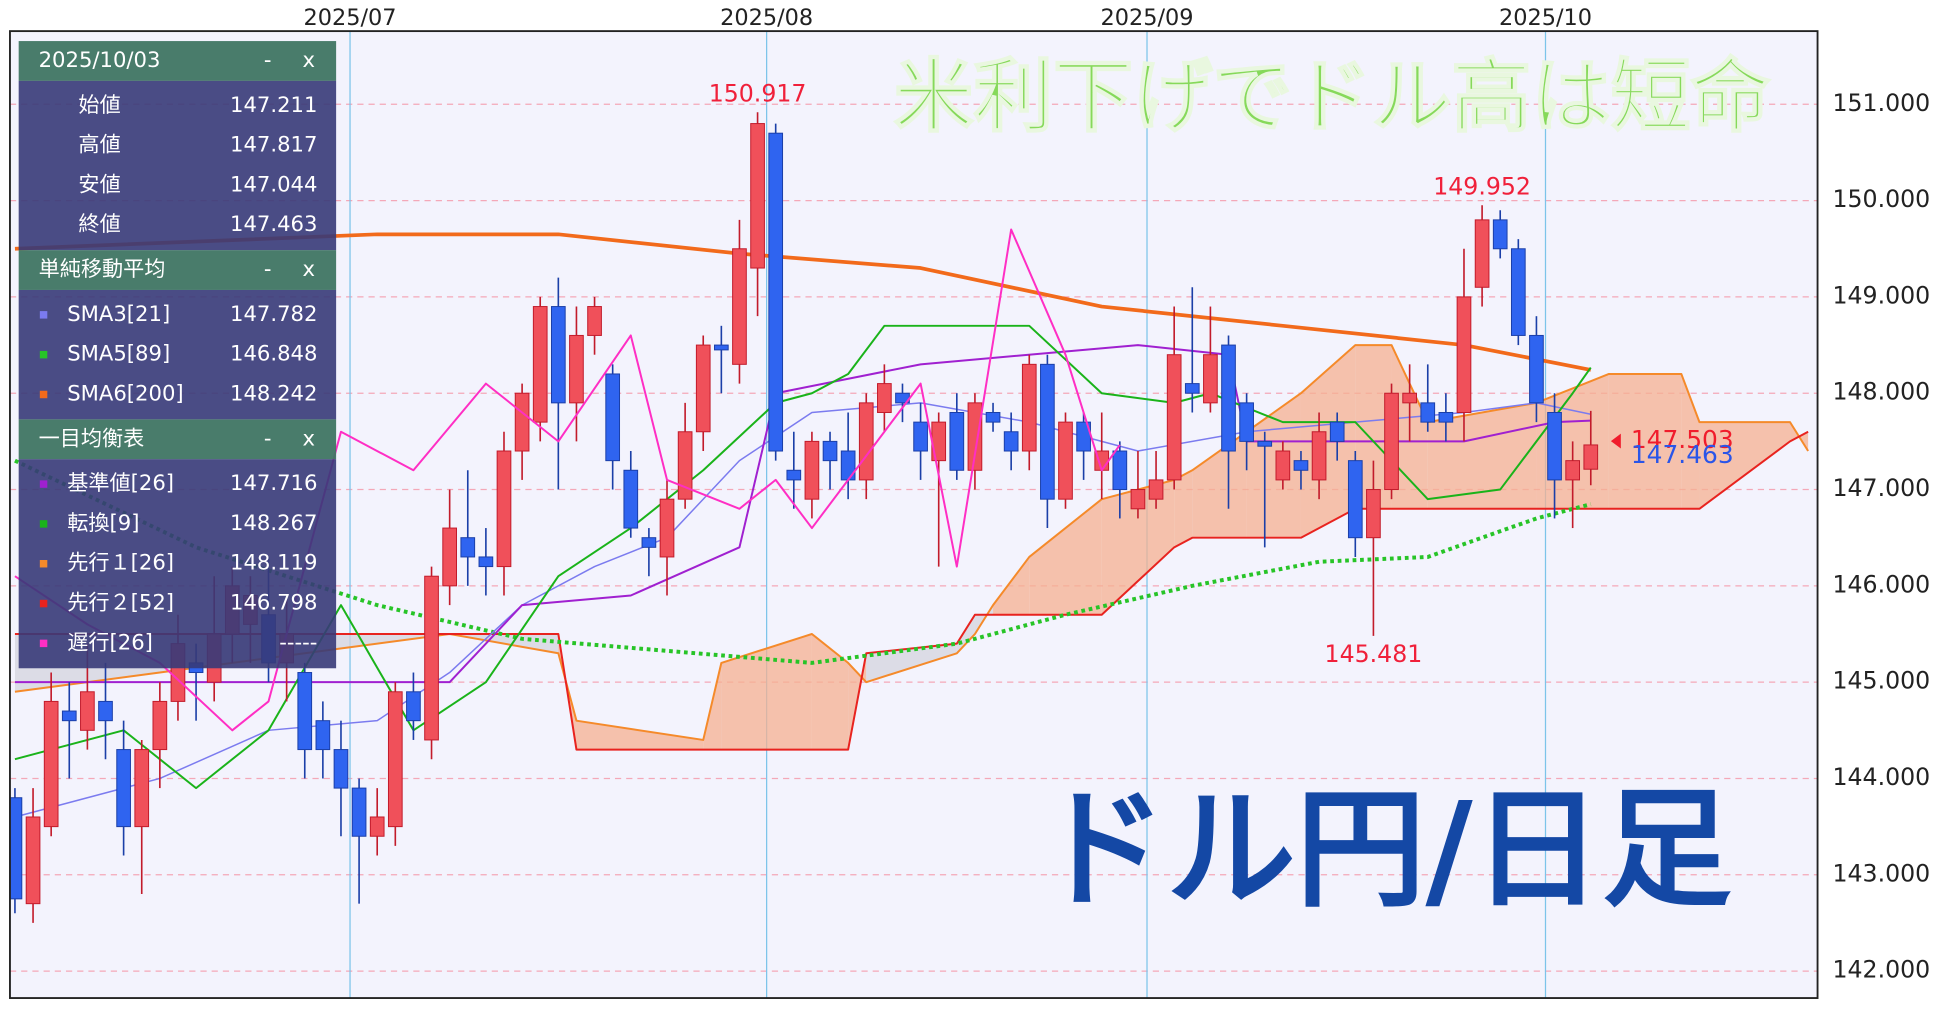 Image resolution: width=1952 pixels, height=1012 pixels. I want to click on panel-row-value: 147.817, so click(273, 144).